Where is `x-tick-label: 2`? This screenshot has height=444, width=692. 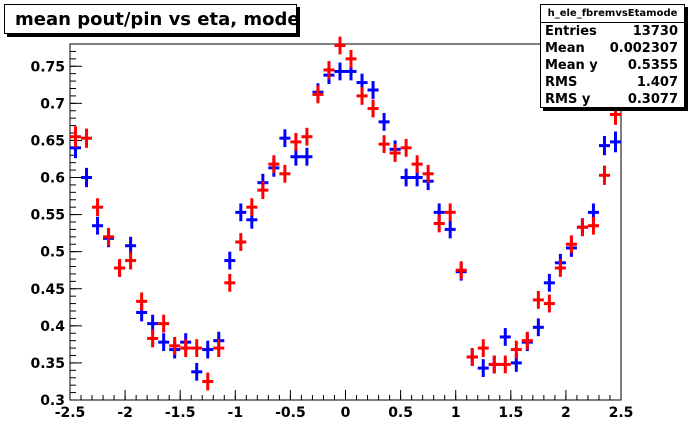
x-tick-label: 2 is located at coordinates (566, 413).